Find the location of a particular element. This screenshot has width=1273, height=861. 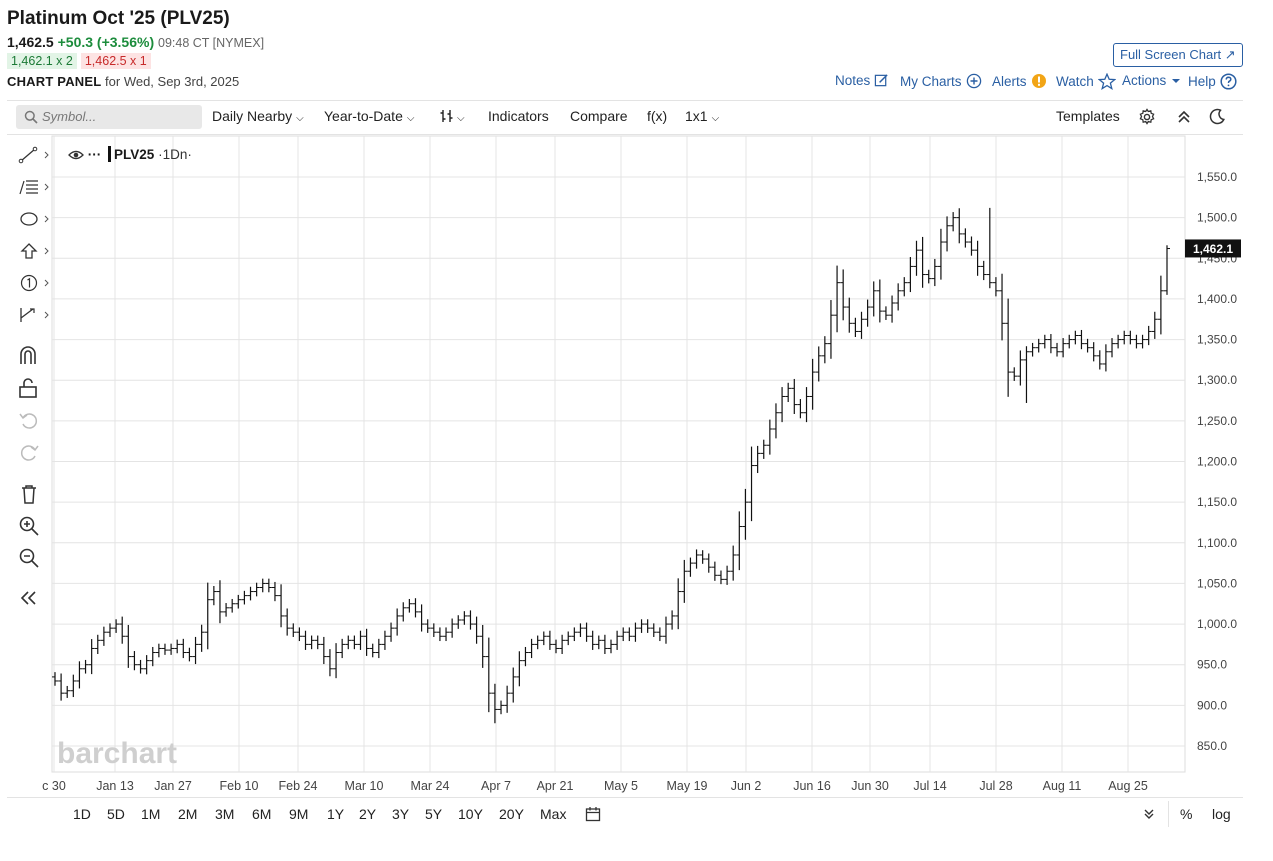

plus-circle-icon is located at coordinates (973, 81).